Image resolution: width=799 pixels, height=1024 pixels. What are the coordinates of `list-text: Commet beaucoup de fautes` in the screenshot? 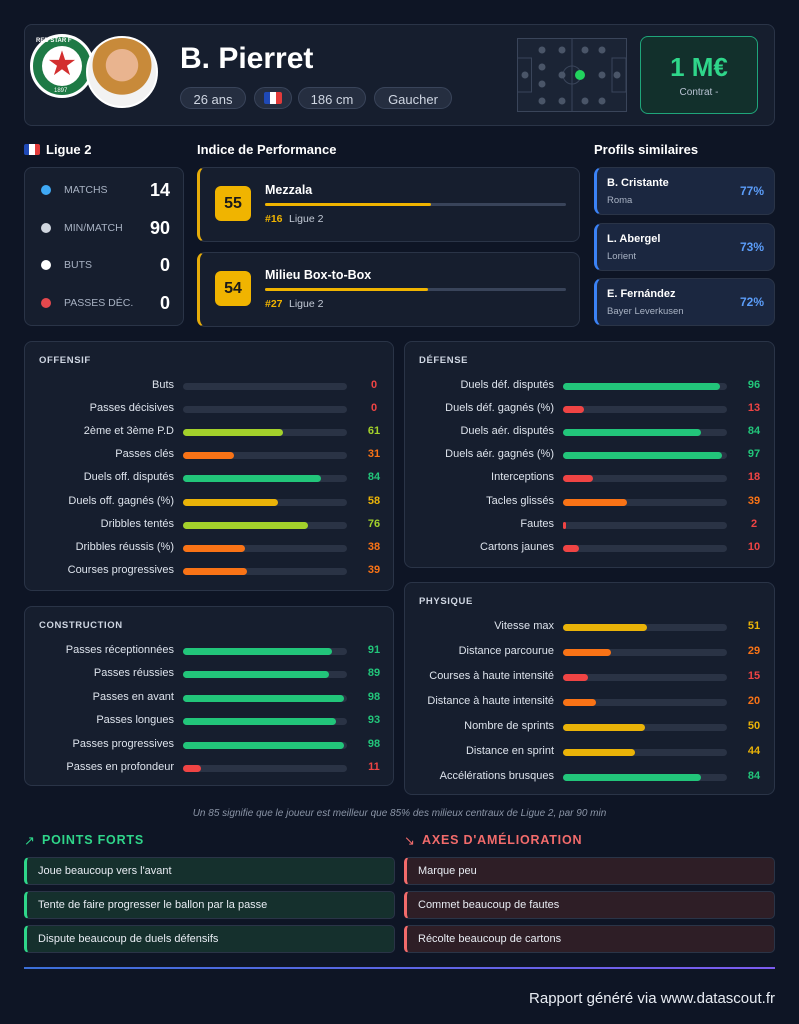 It's located at (489, 905).